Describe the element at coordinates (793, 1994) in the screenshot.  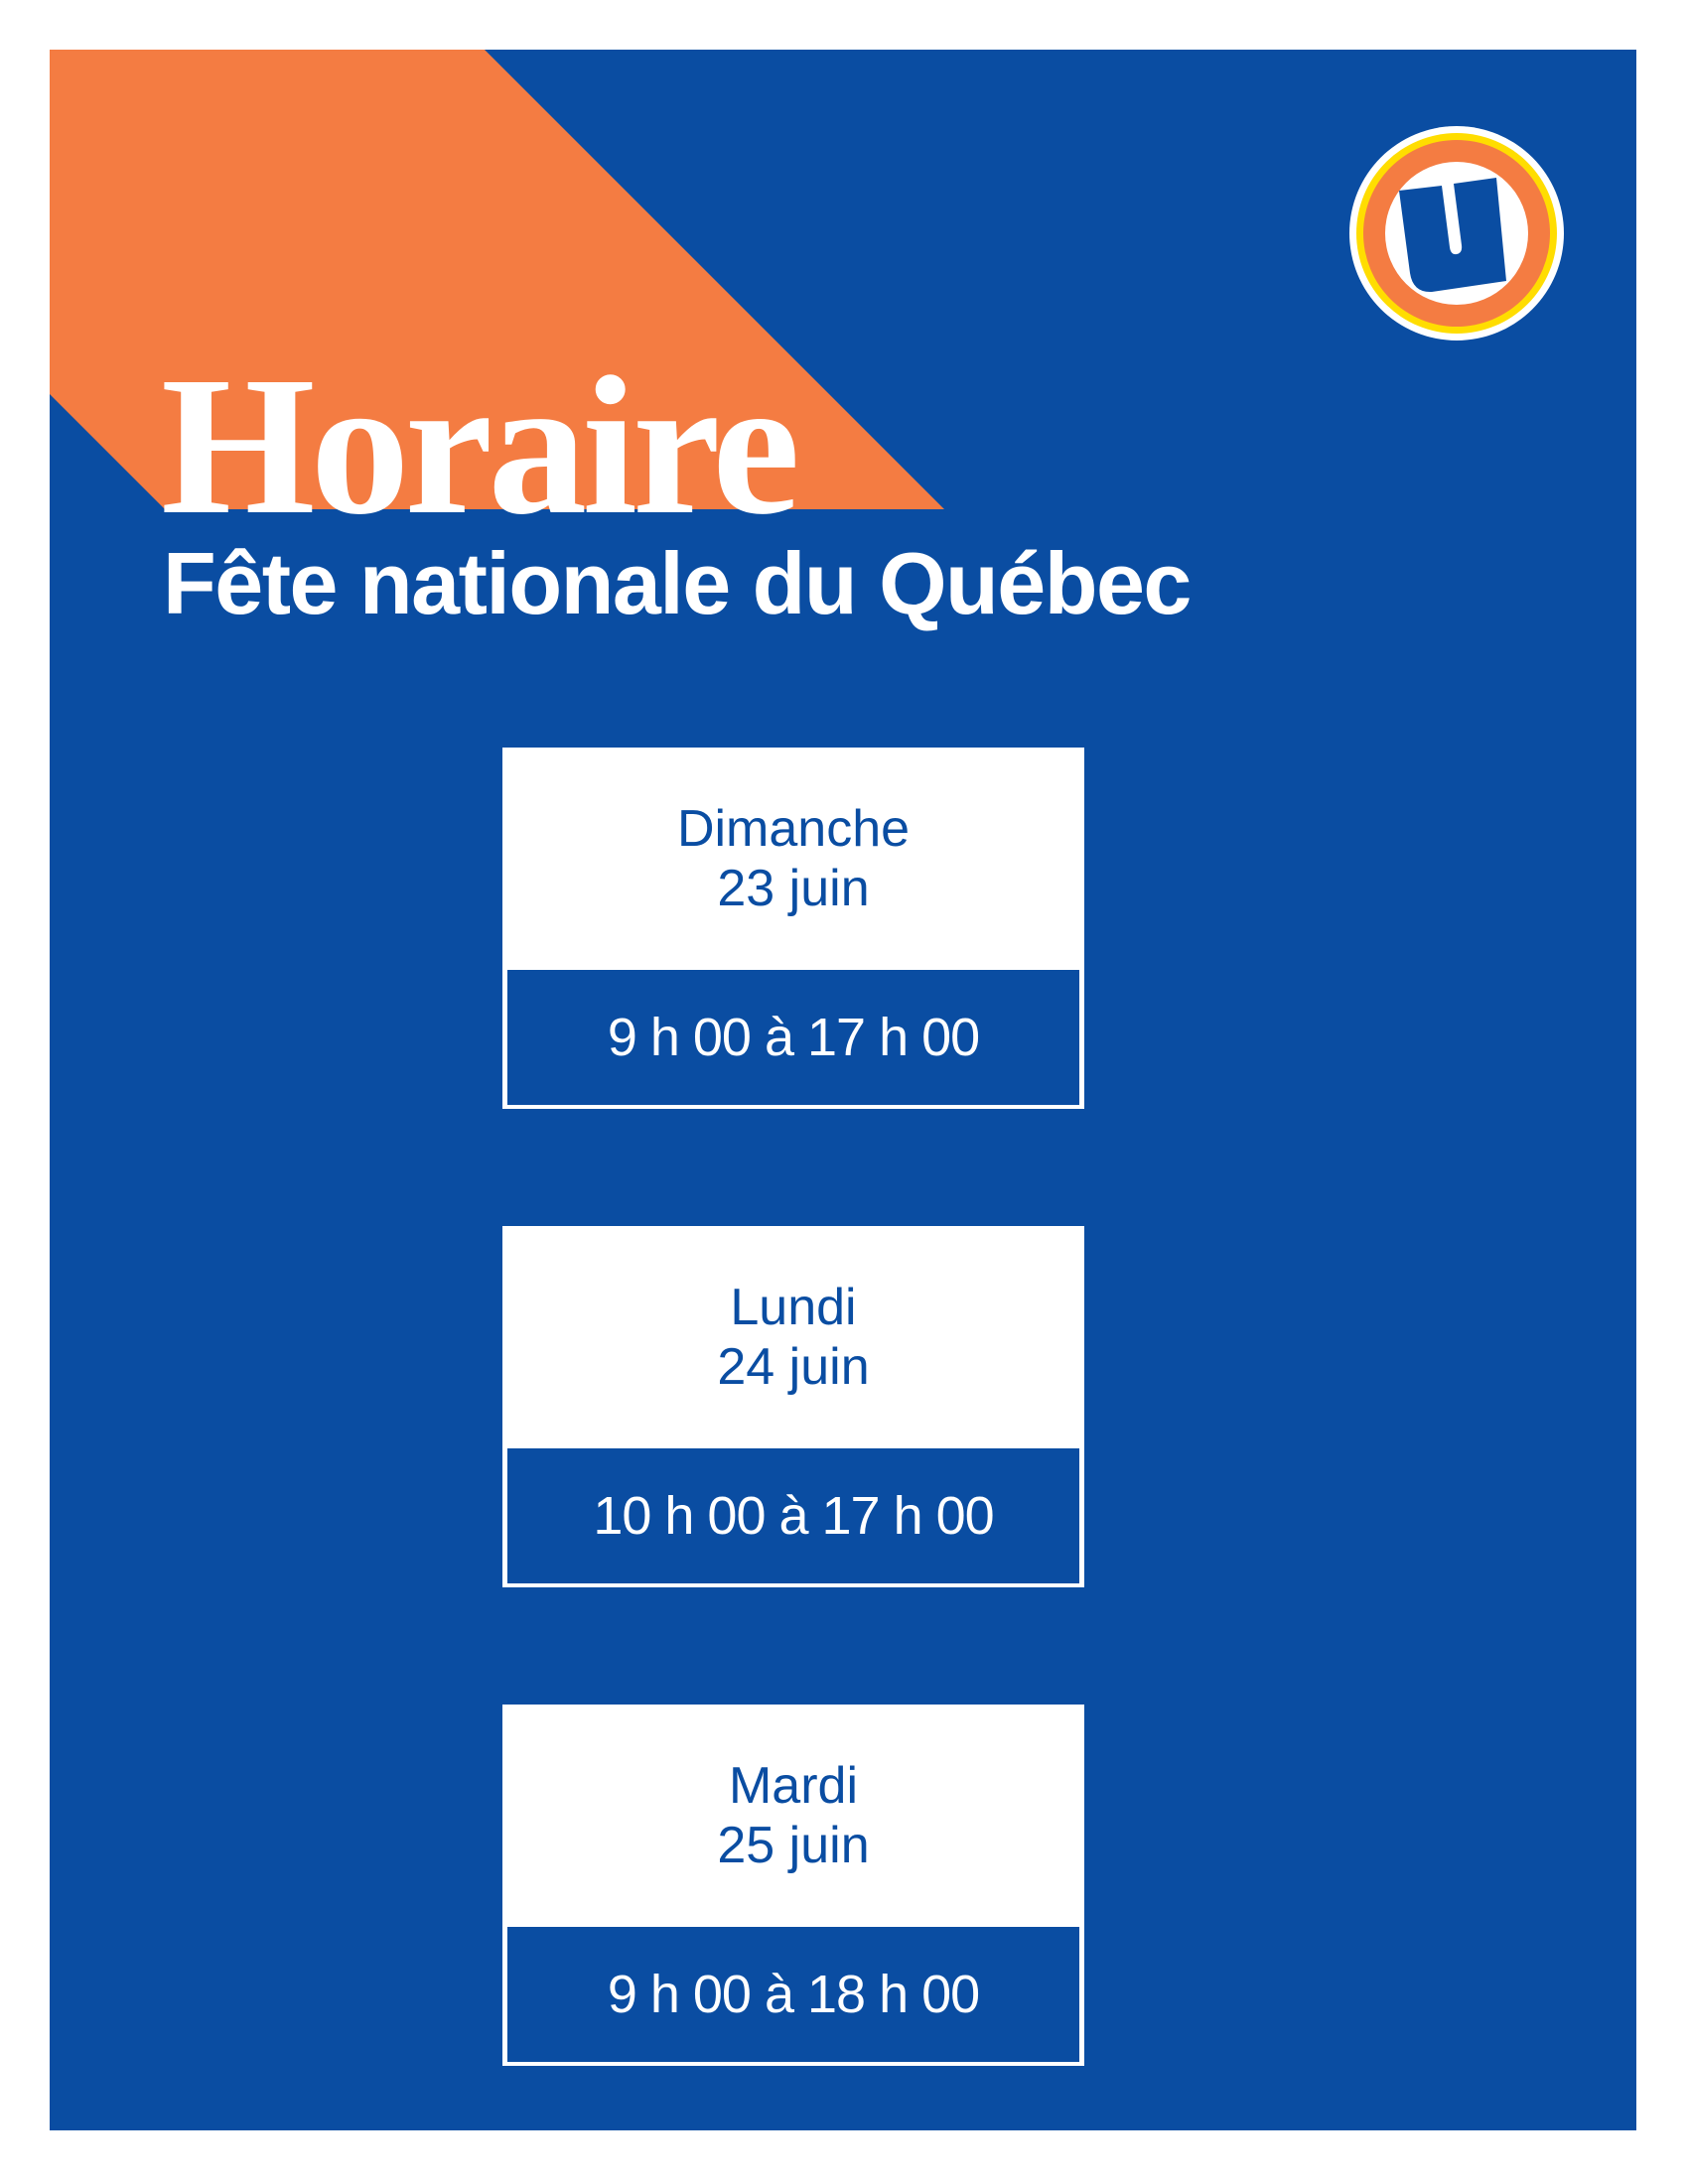
I see `hours-label: 9 h 00 à 18 h 00` at that location.